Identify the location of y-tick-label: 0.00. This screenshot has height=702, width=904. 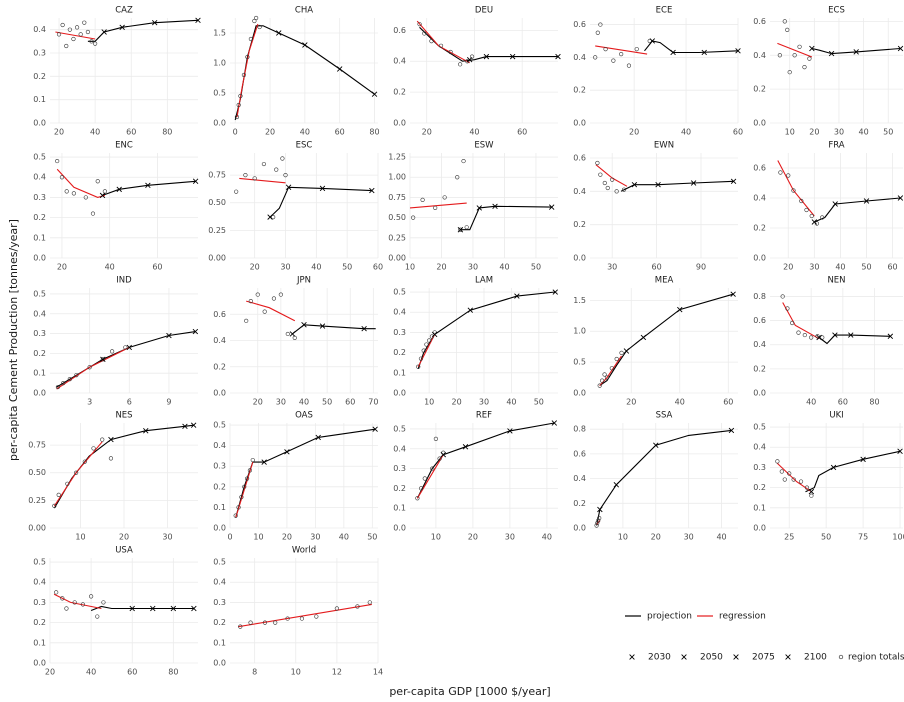
(397, 258).